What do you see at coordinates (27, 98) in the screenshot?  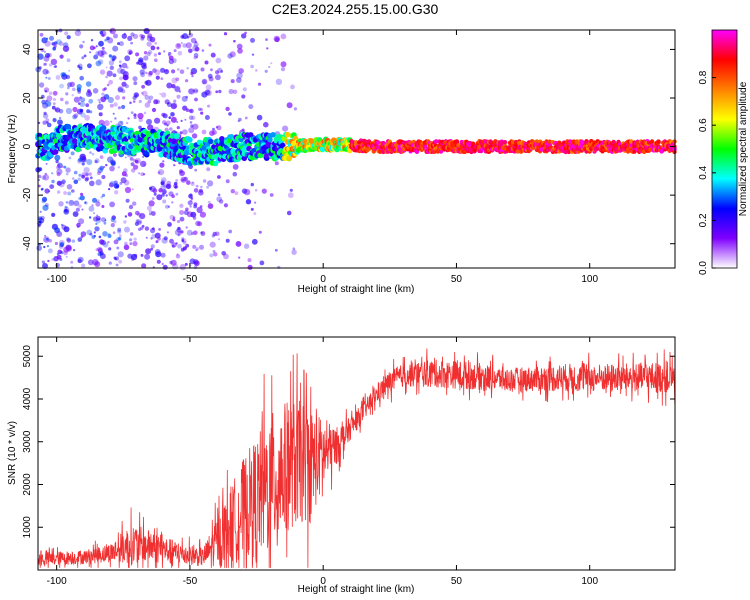 I see `y-tick-label: 20` at bounding box center [27, 98].